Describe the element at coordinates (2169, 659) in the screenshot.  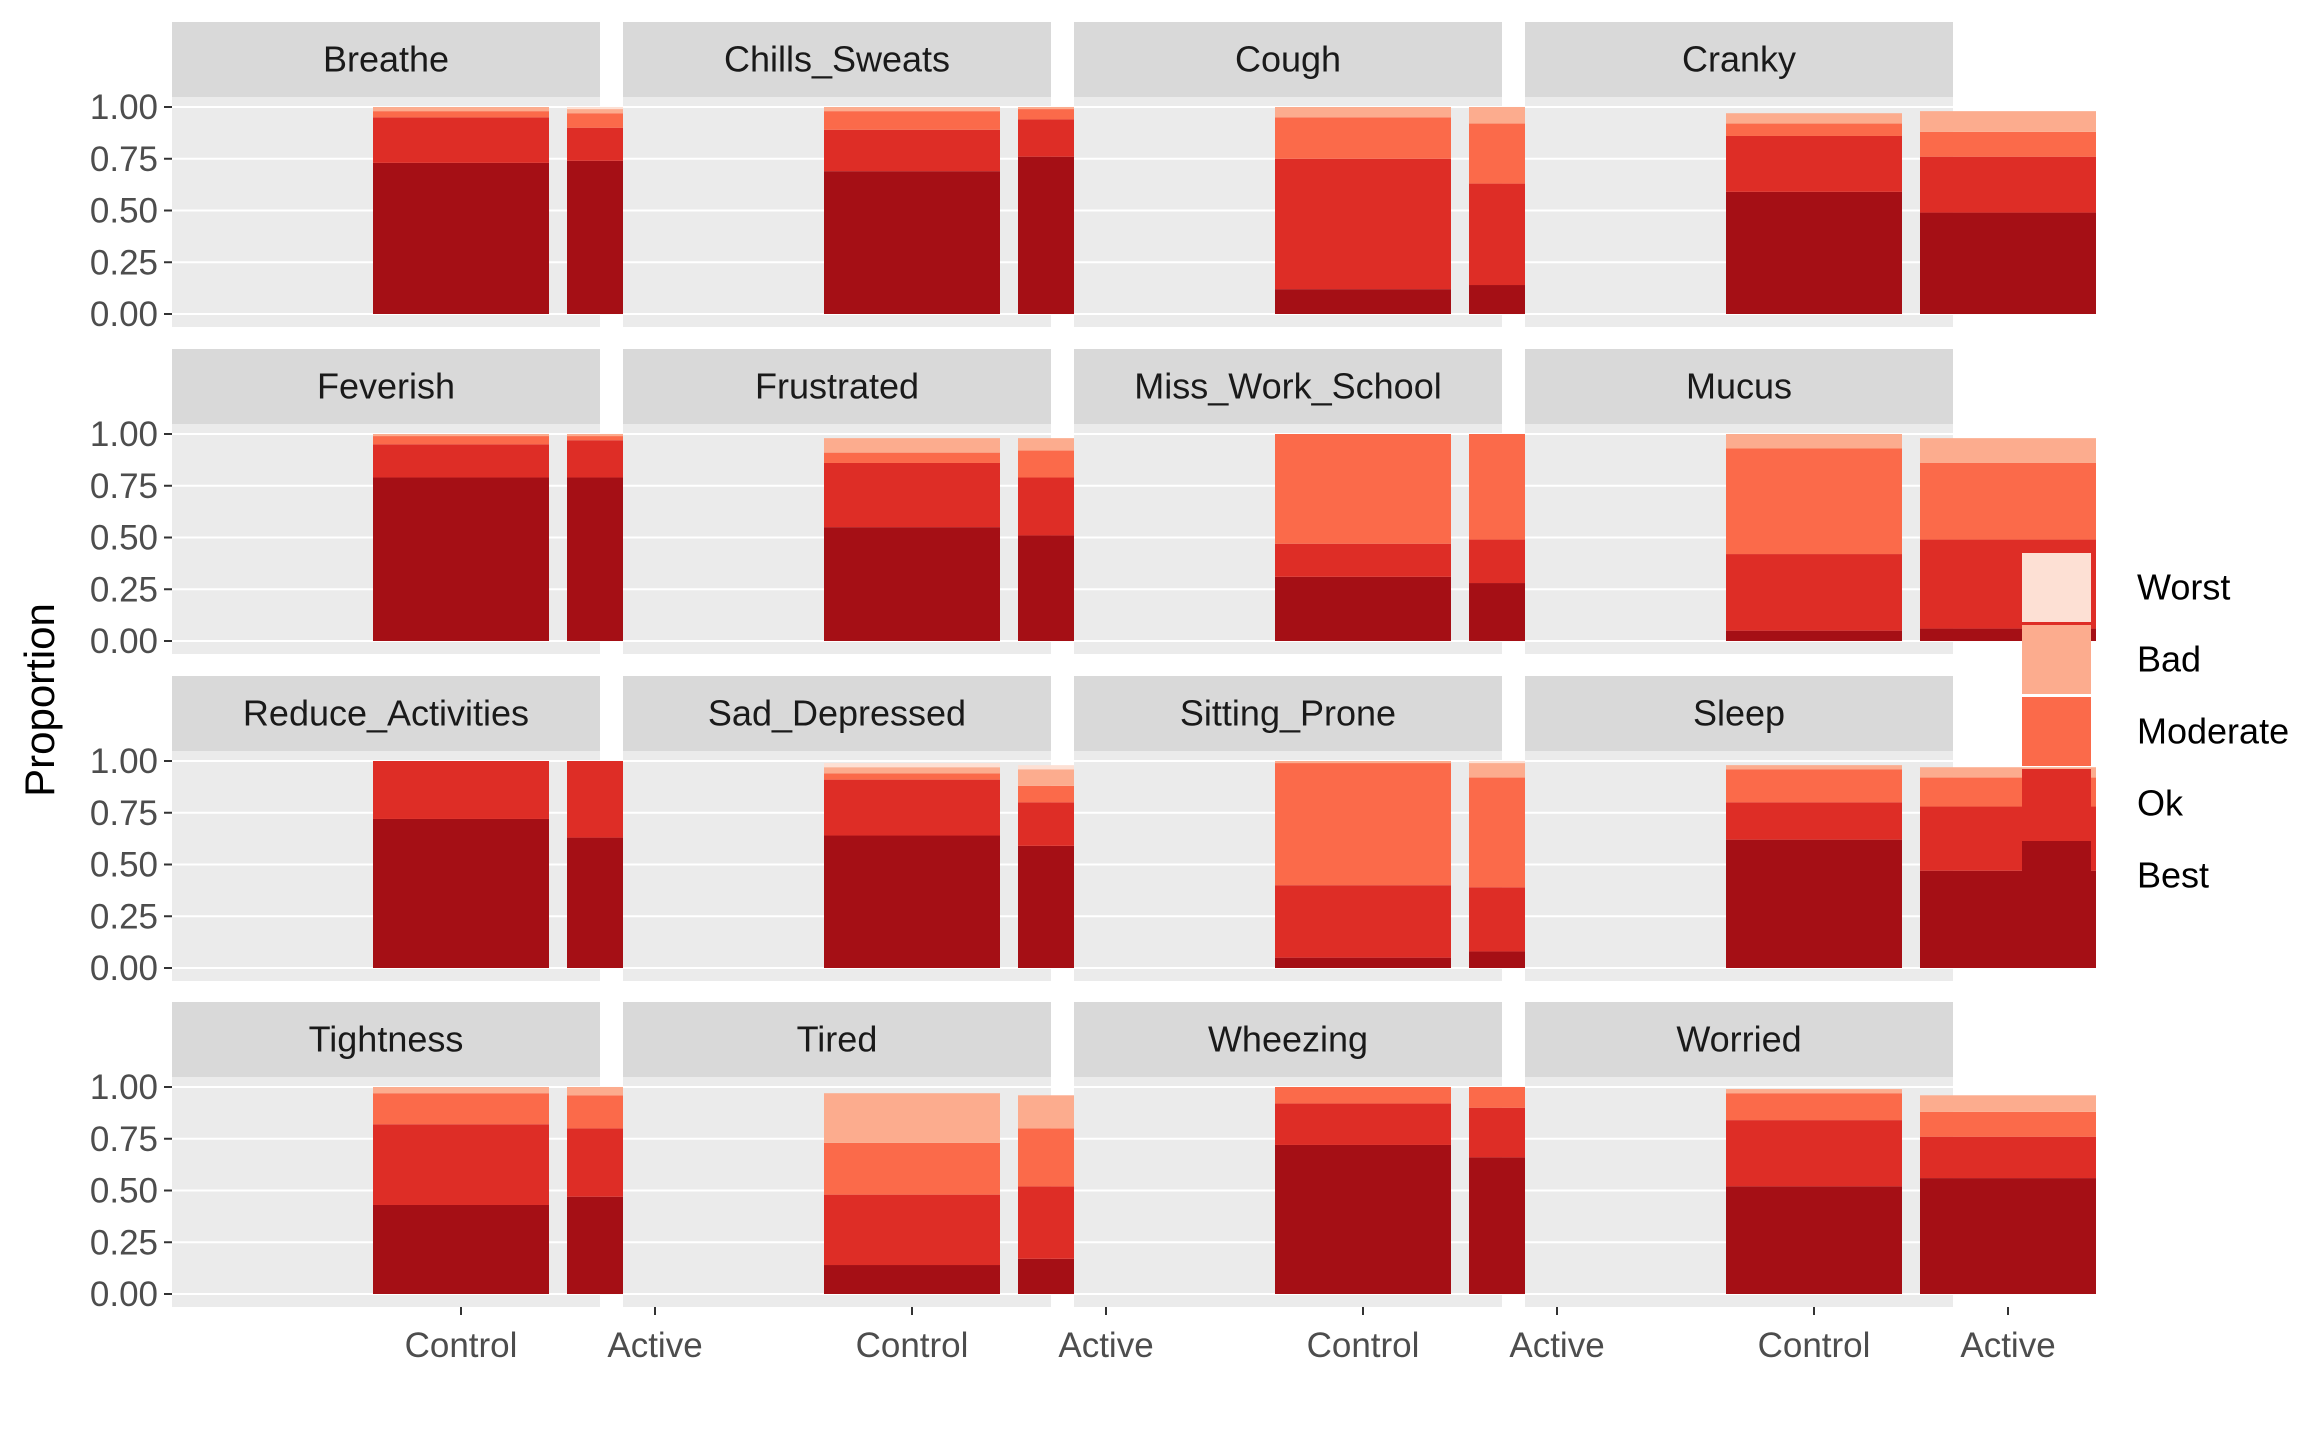
I see `legend-label: Bad` at that location.